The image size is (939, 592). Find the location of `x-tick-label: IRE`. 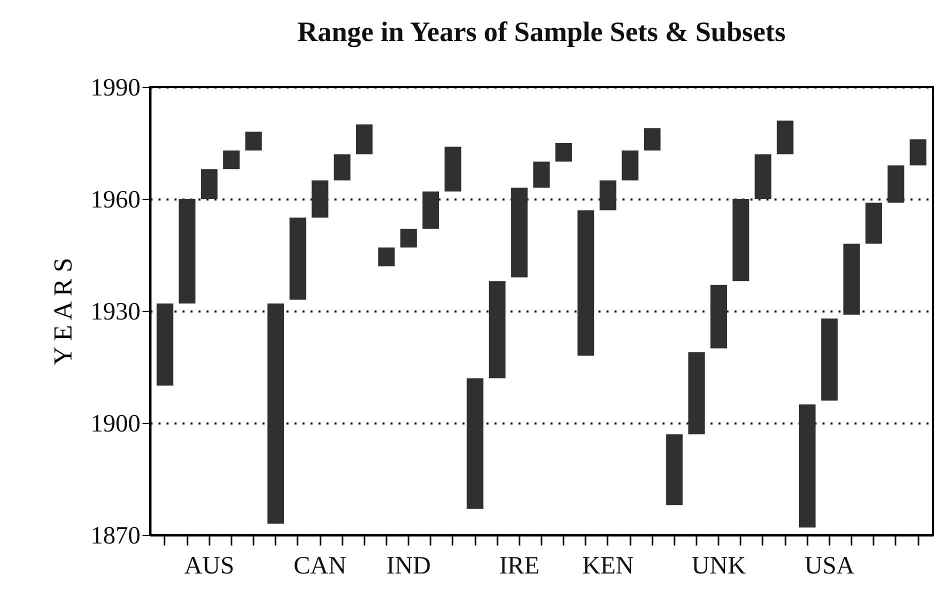

x-tick-label: IRE is located at coordinates (519, 566).